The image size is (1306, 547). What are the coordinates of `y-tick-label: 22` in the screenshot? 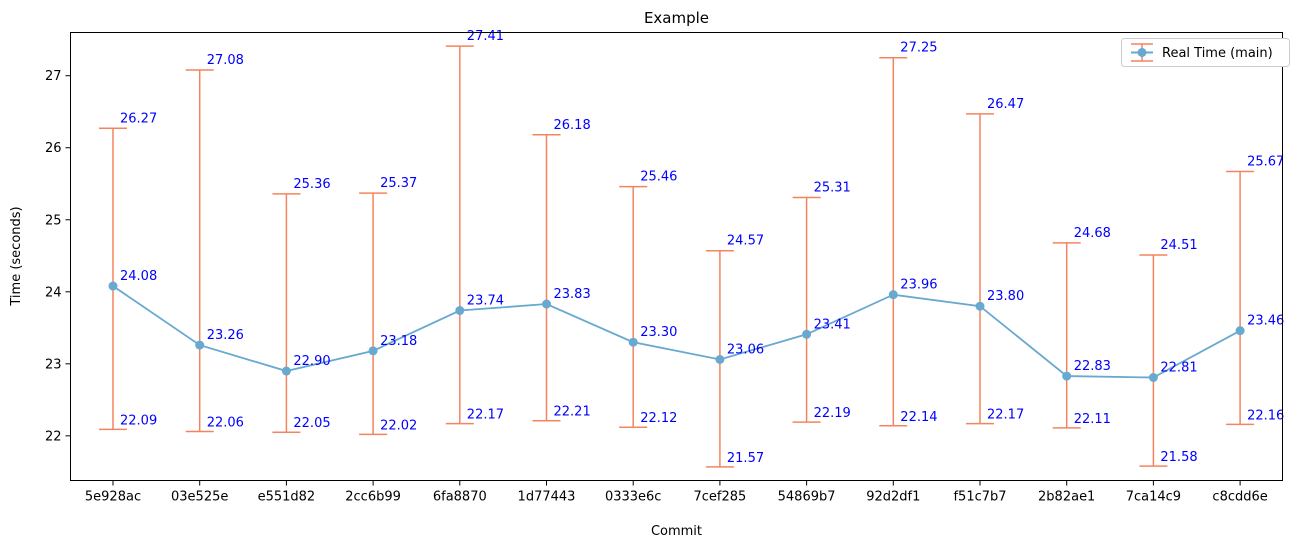 It's located at (53, 436).